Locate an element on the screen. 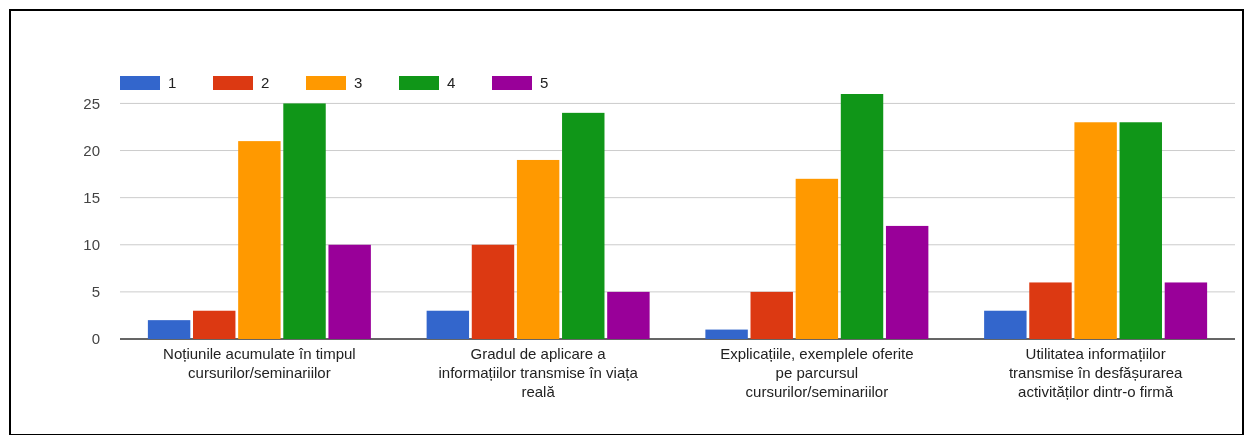  y-tick-label: 10 is located at coordinates (91, 245).